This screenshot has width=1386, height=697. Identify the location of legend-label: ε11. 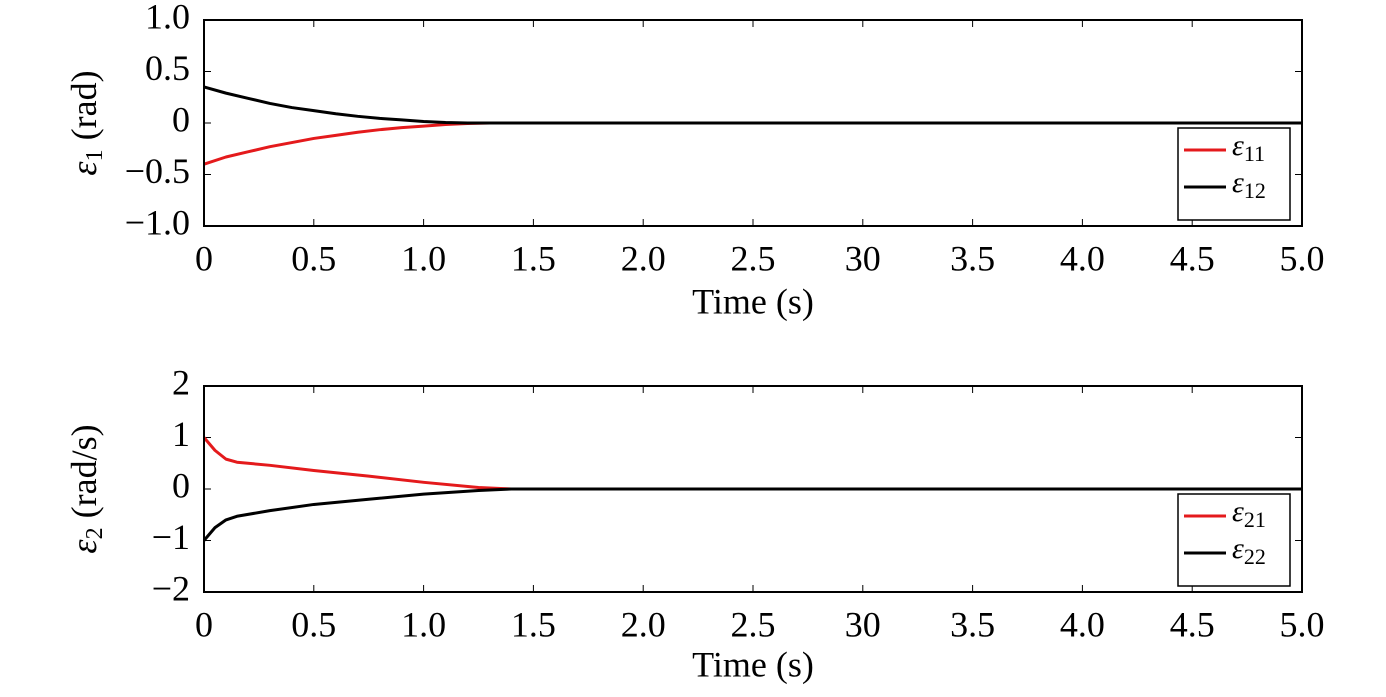
(1248, 147).